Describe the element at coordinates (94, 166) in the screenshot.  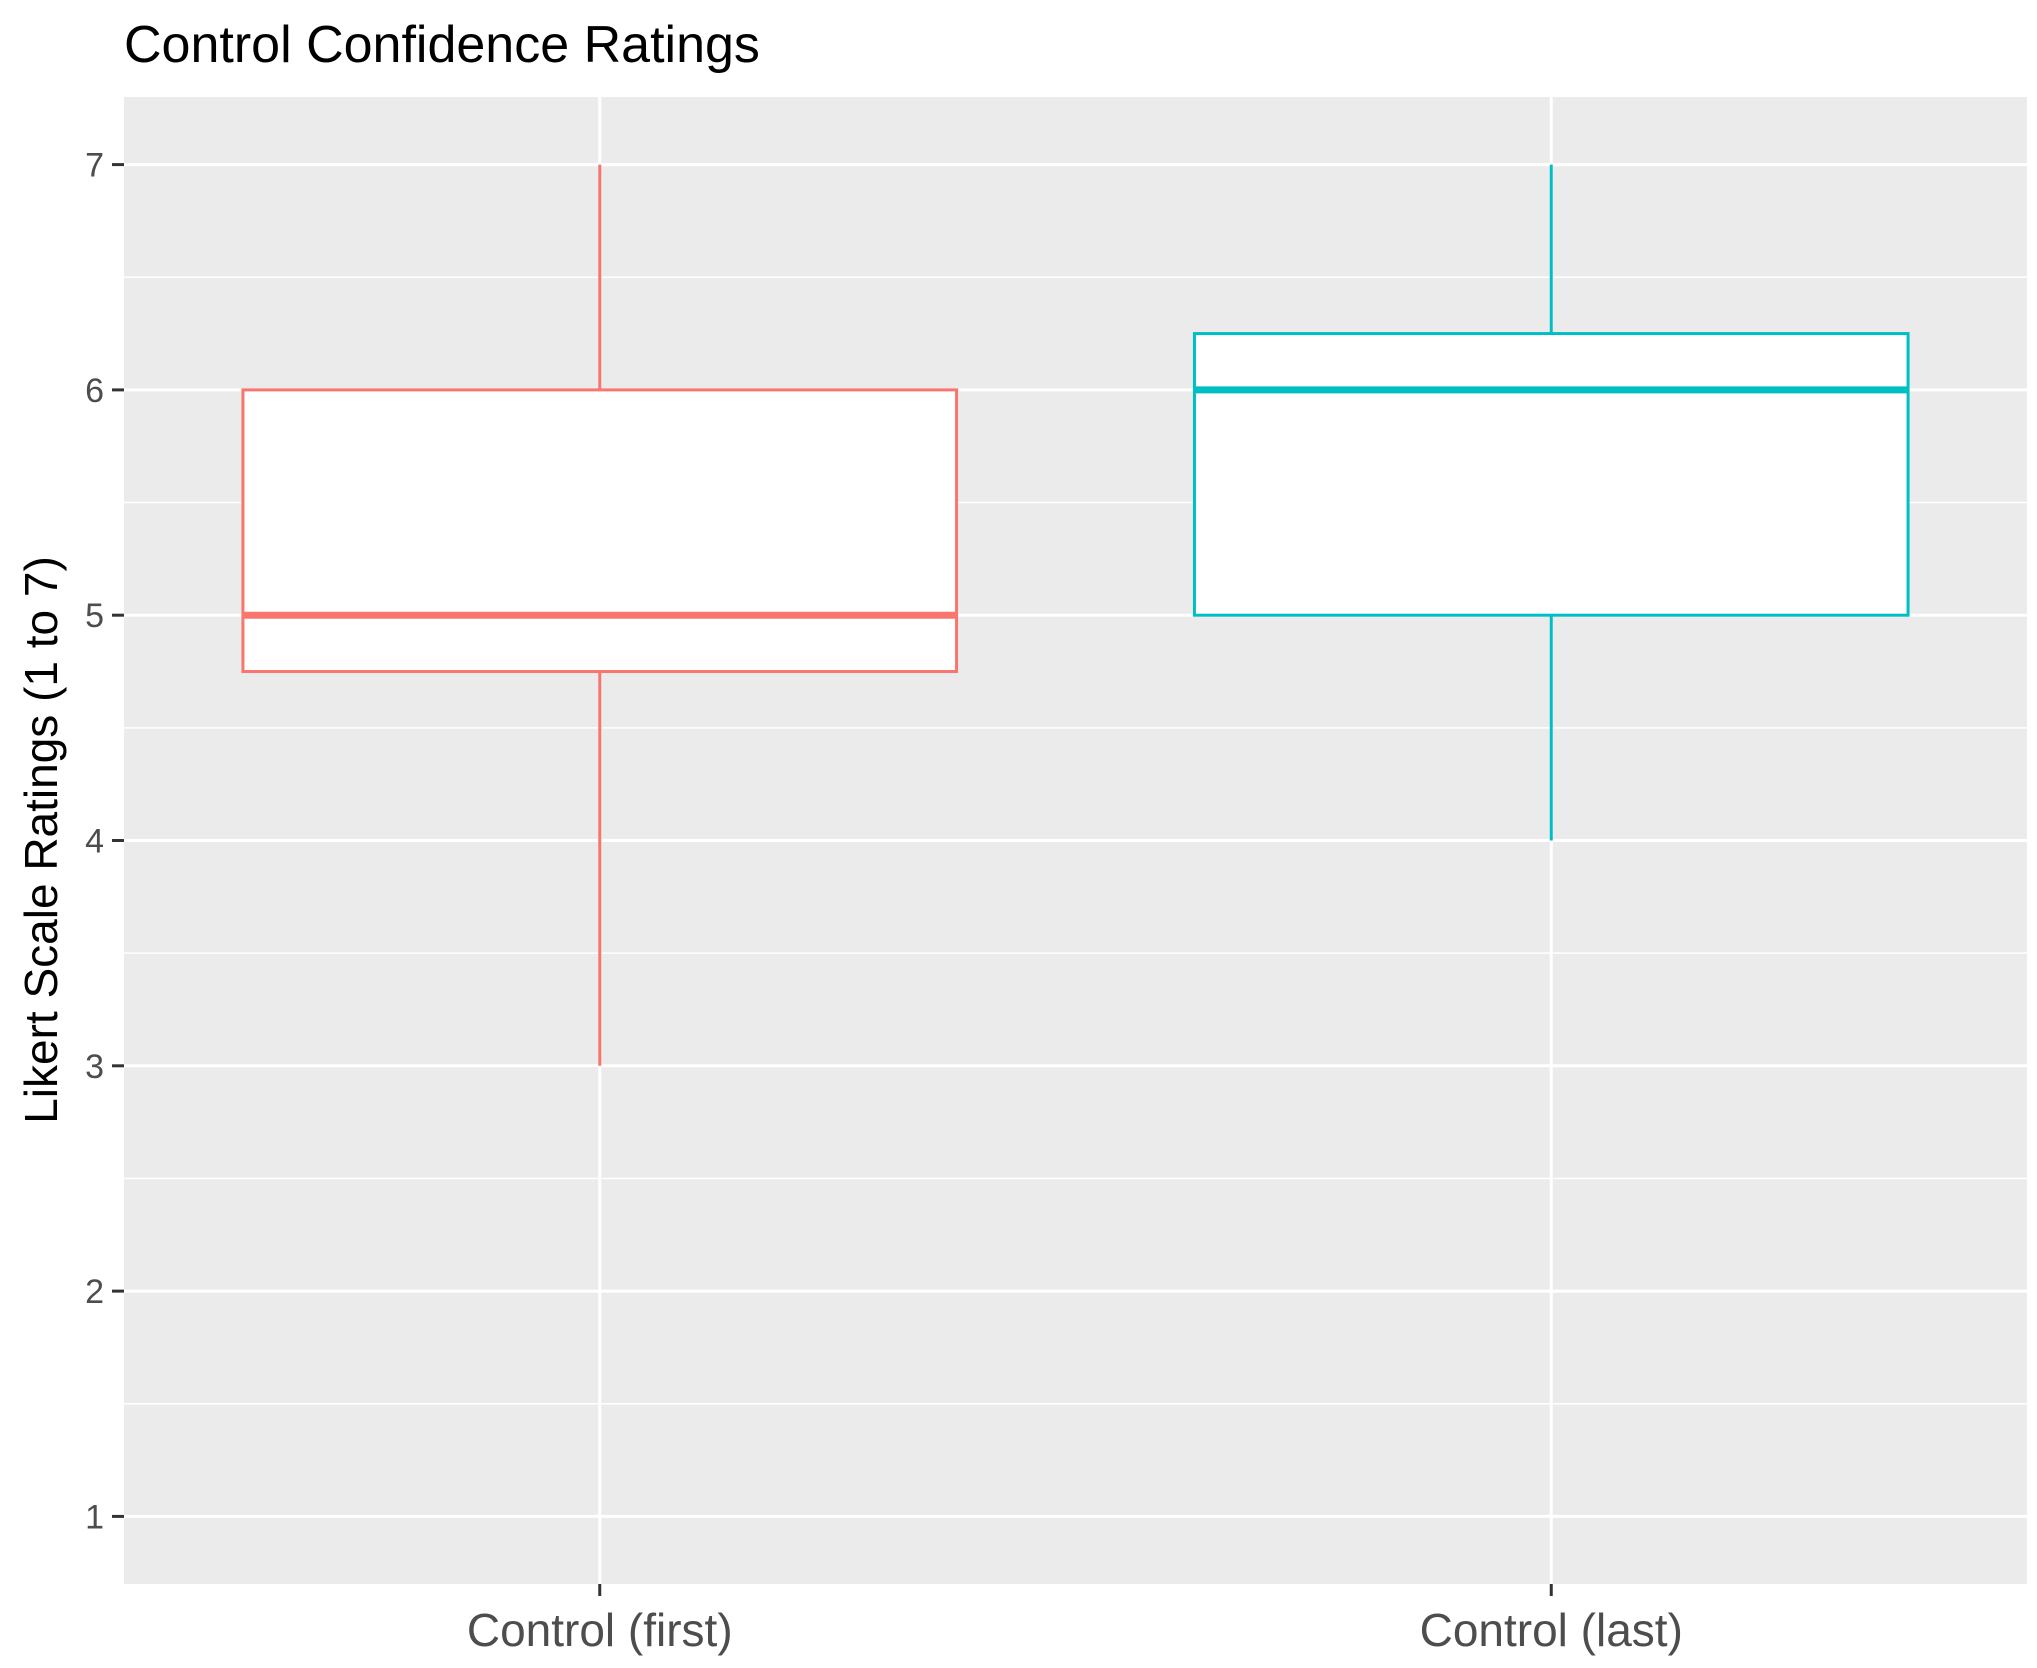
I see `y-tick-label: 7` at that location.